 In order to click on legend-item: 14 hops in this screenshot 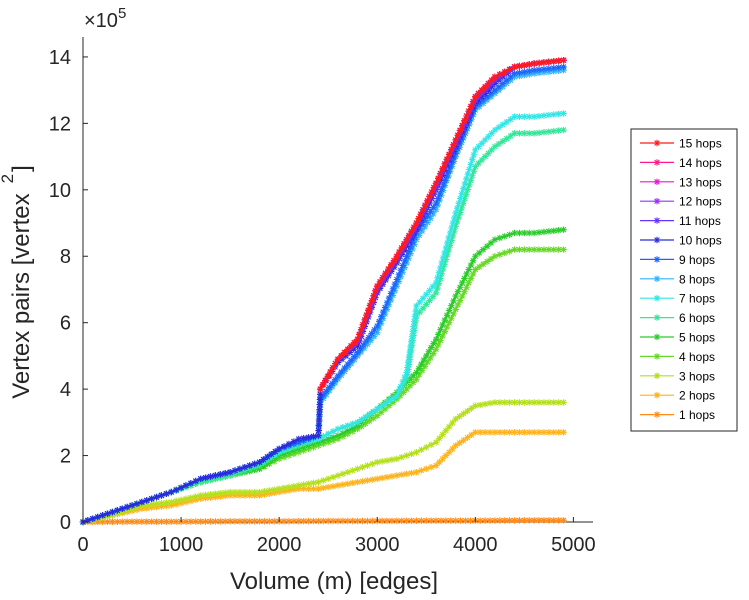, I will do `click(681, 163)`.